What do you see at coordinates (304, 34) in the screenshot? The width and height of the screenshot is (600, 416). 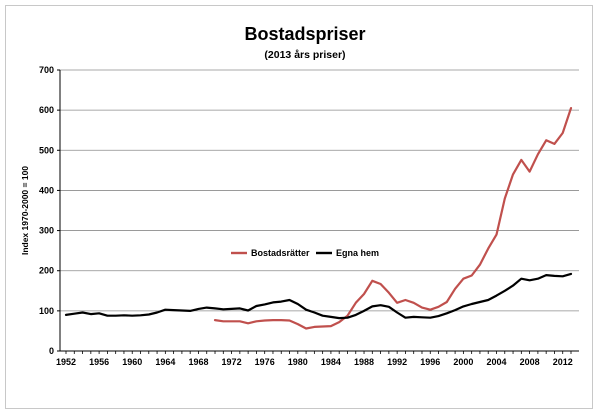 I see `chart-title: Bostadspriser` at bounding box center [304, 34].